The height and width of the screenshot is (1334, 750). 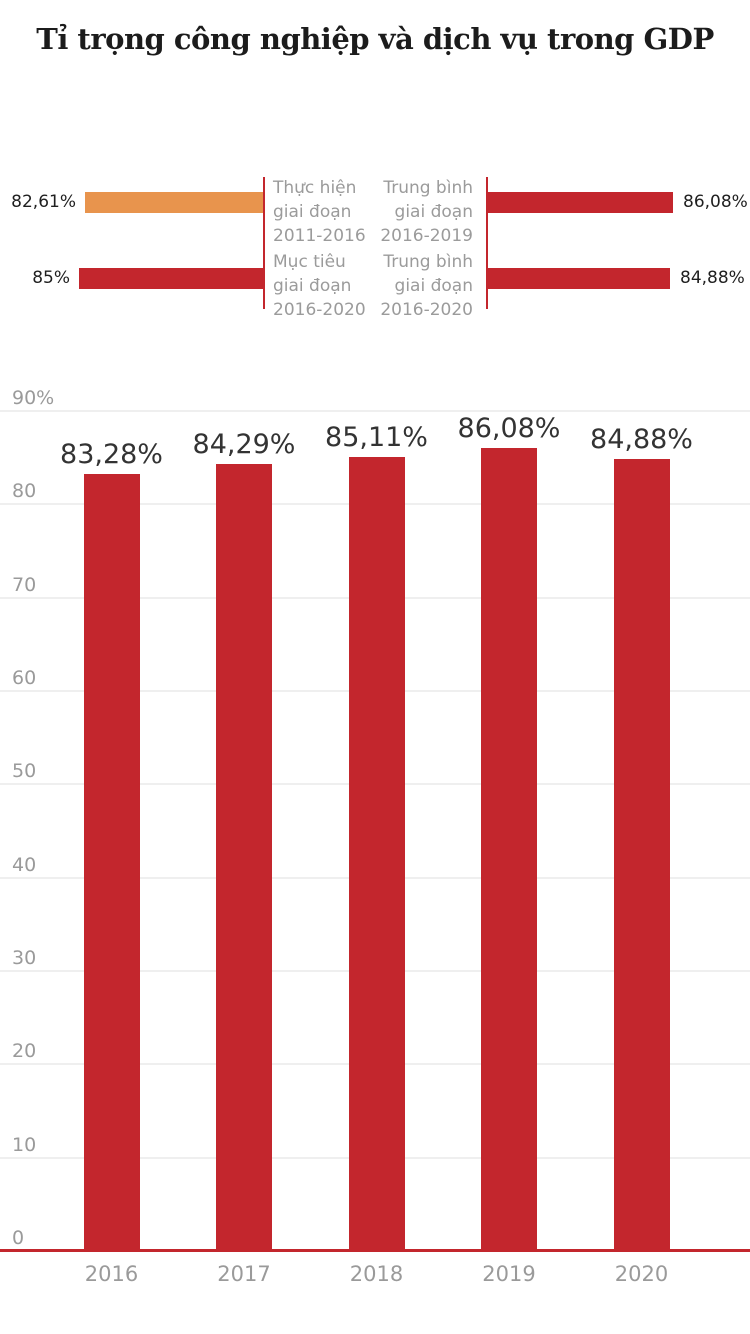 What do you see at coordinates (426, 212) in the screenshot?
I see `legend-label-trung-binh-2019: Trung bình giai đoạn 2016-2019` at bounding box center [426, 212].